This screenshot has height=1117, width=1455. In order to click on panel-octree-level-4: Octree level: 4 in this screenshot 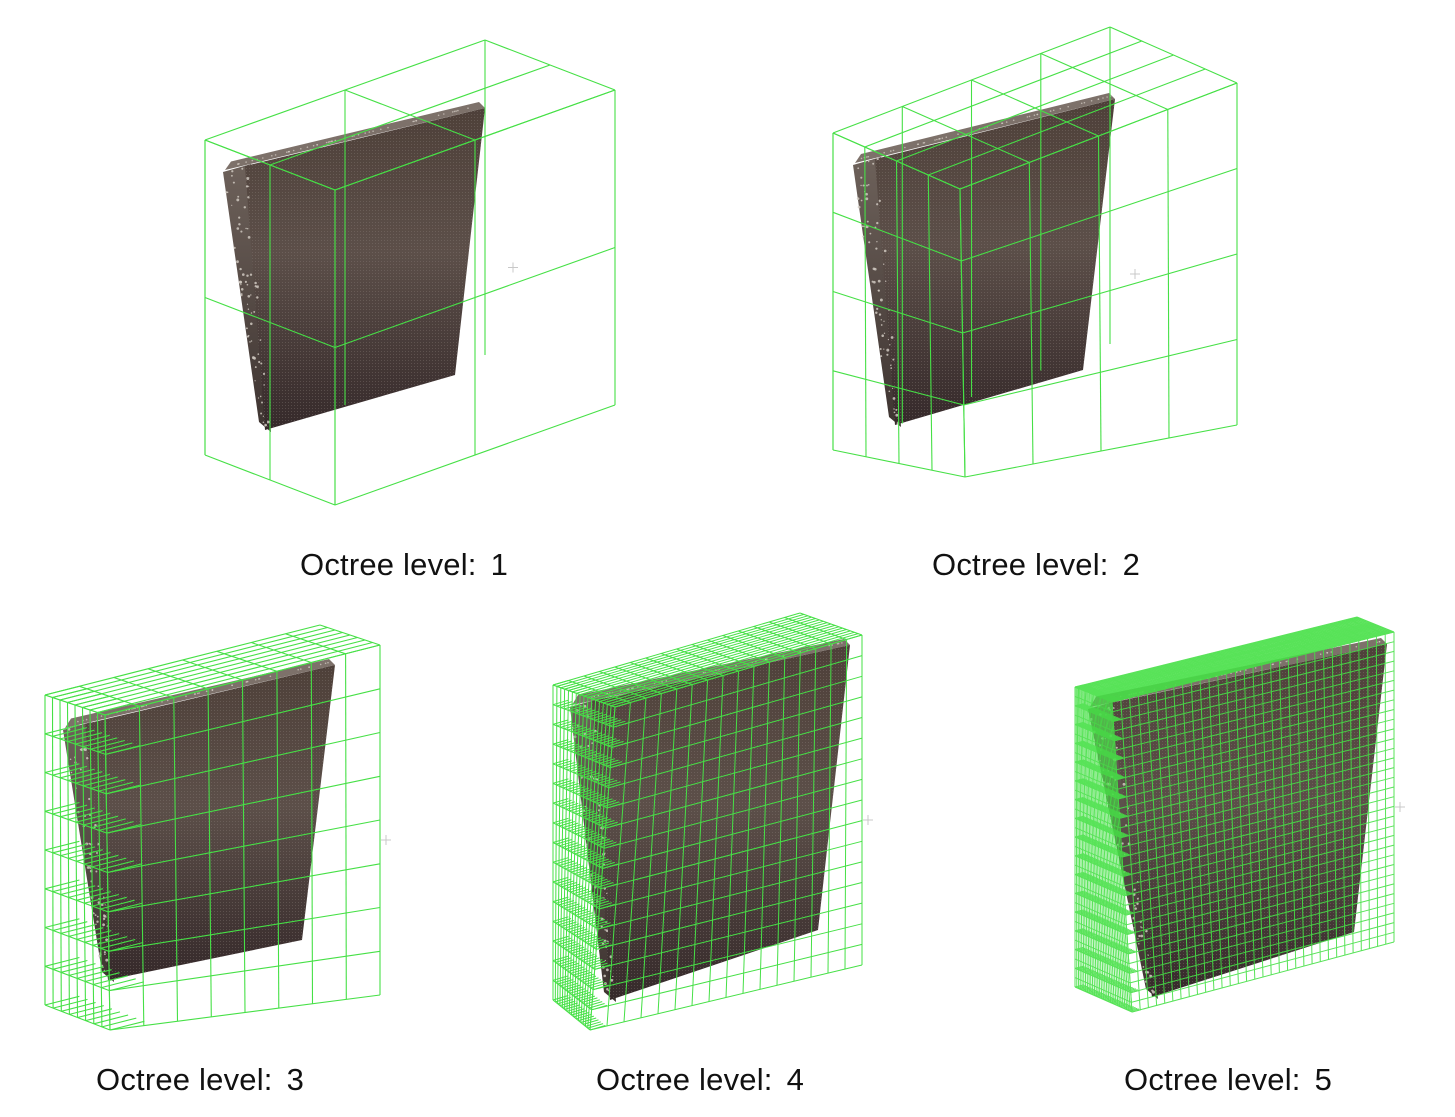, I will do `click(711, 853)`.